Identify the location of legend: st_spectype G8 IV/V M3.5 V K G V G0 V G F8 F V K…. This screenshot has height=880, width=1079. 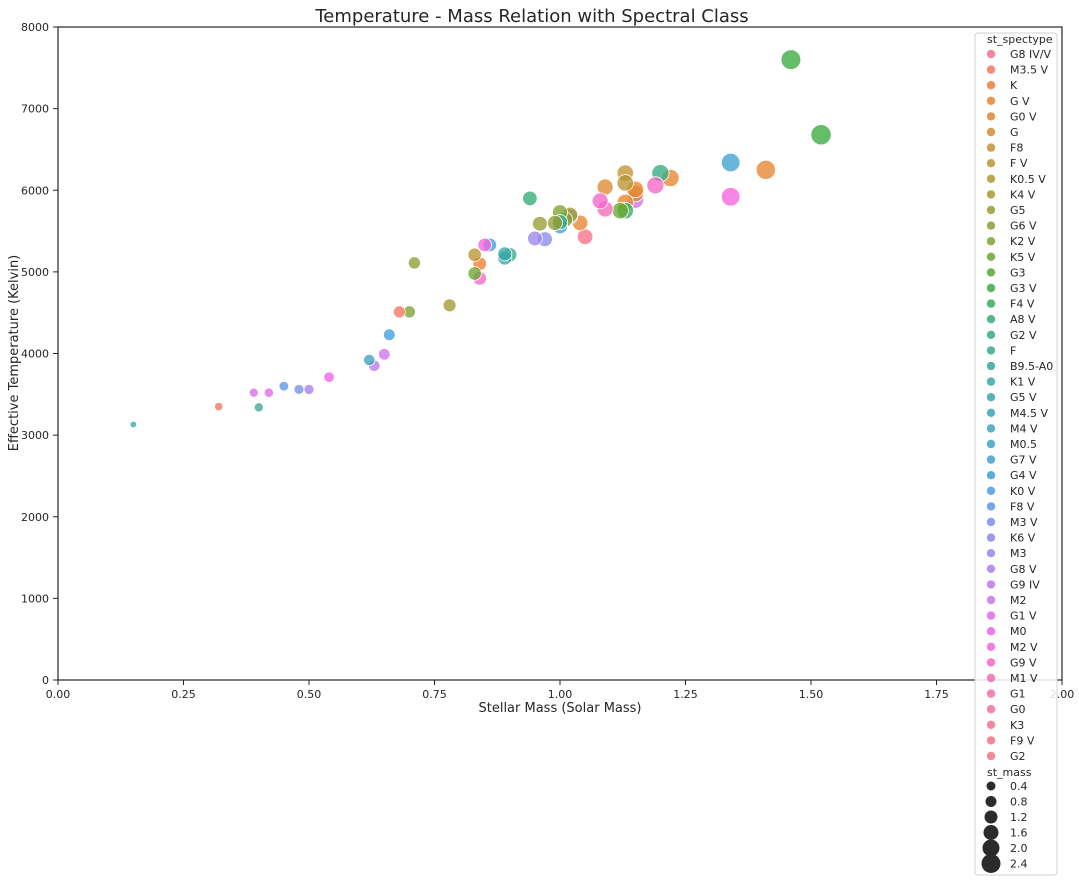
(1016, 454).